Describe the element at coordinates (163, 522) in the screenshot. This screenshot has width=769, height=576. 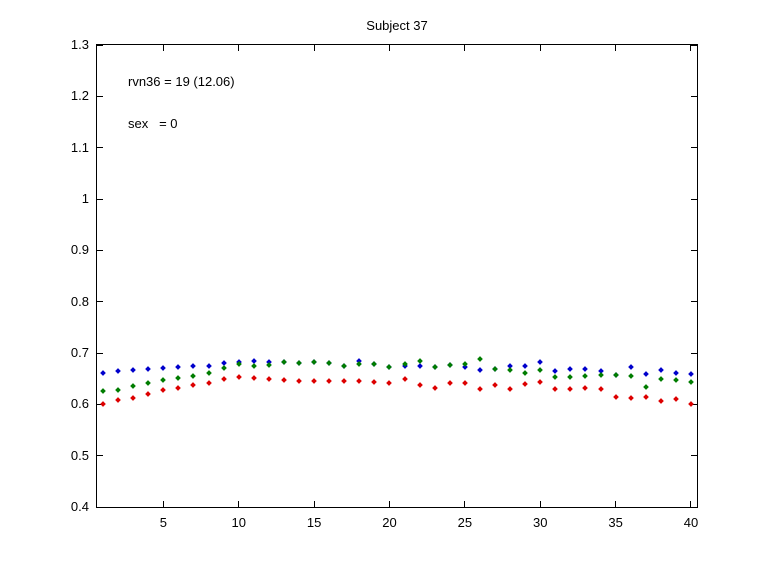
I see `x-tick-label: 5` at that location.